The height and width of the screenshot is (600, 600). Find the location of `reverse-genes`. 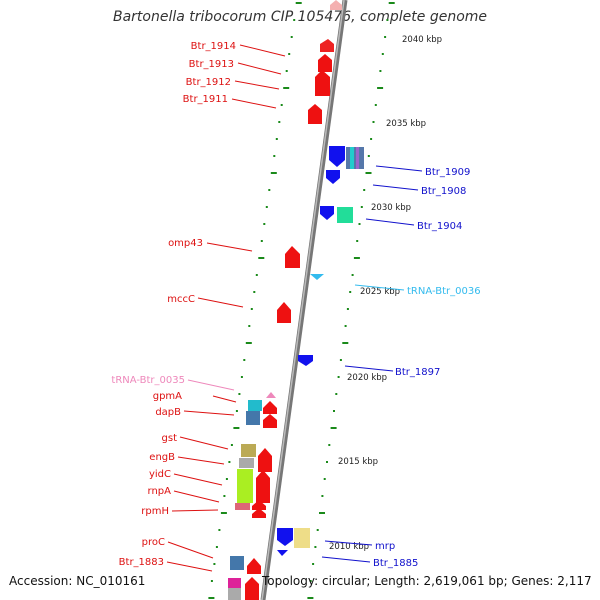

reverse-genes is located at coordinates (311, 351).